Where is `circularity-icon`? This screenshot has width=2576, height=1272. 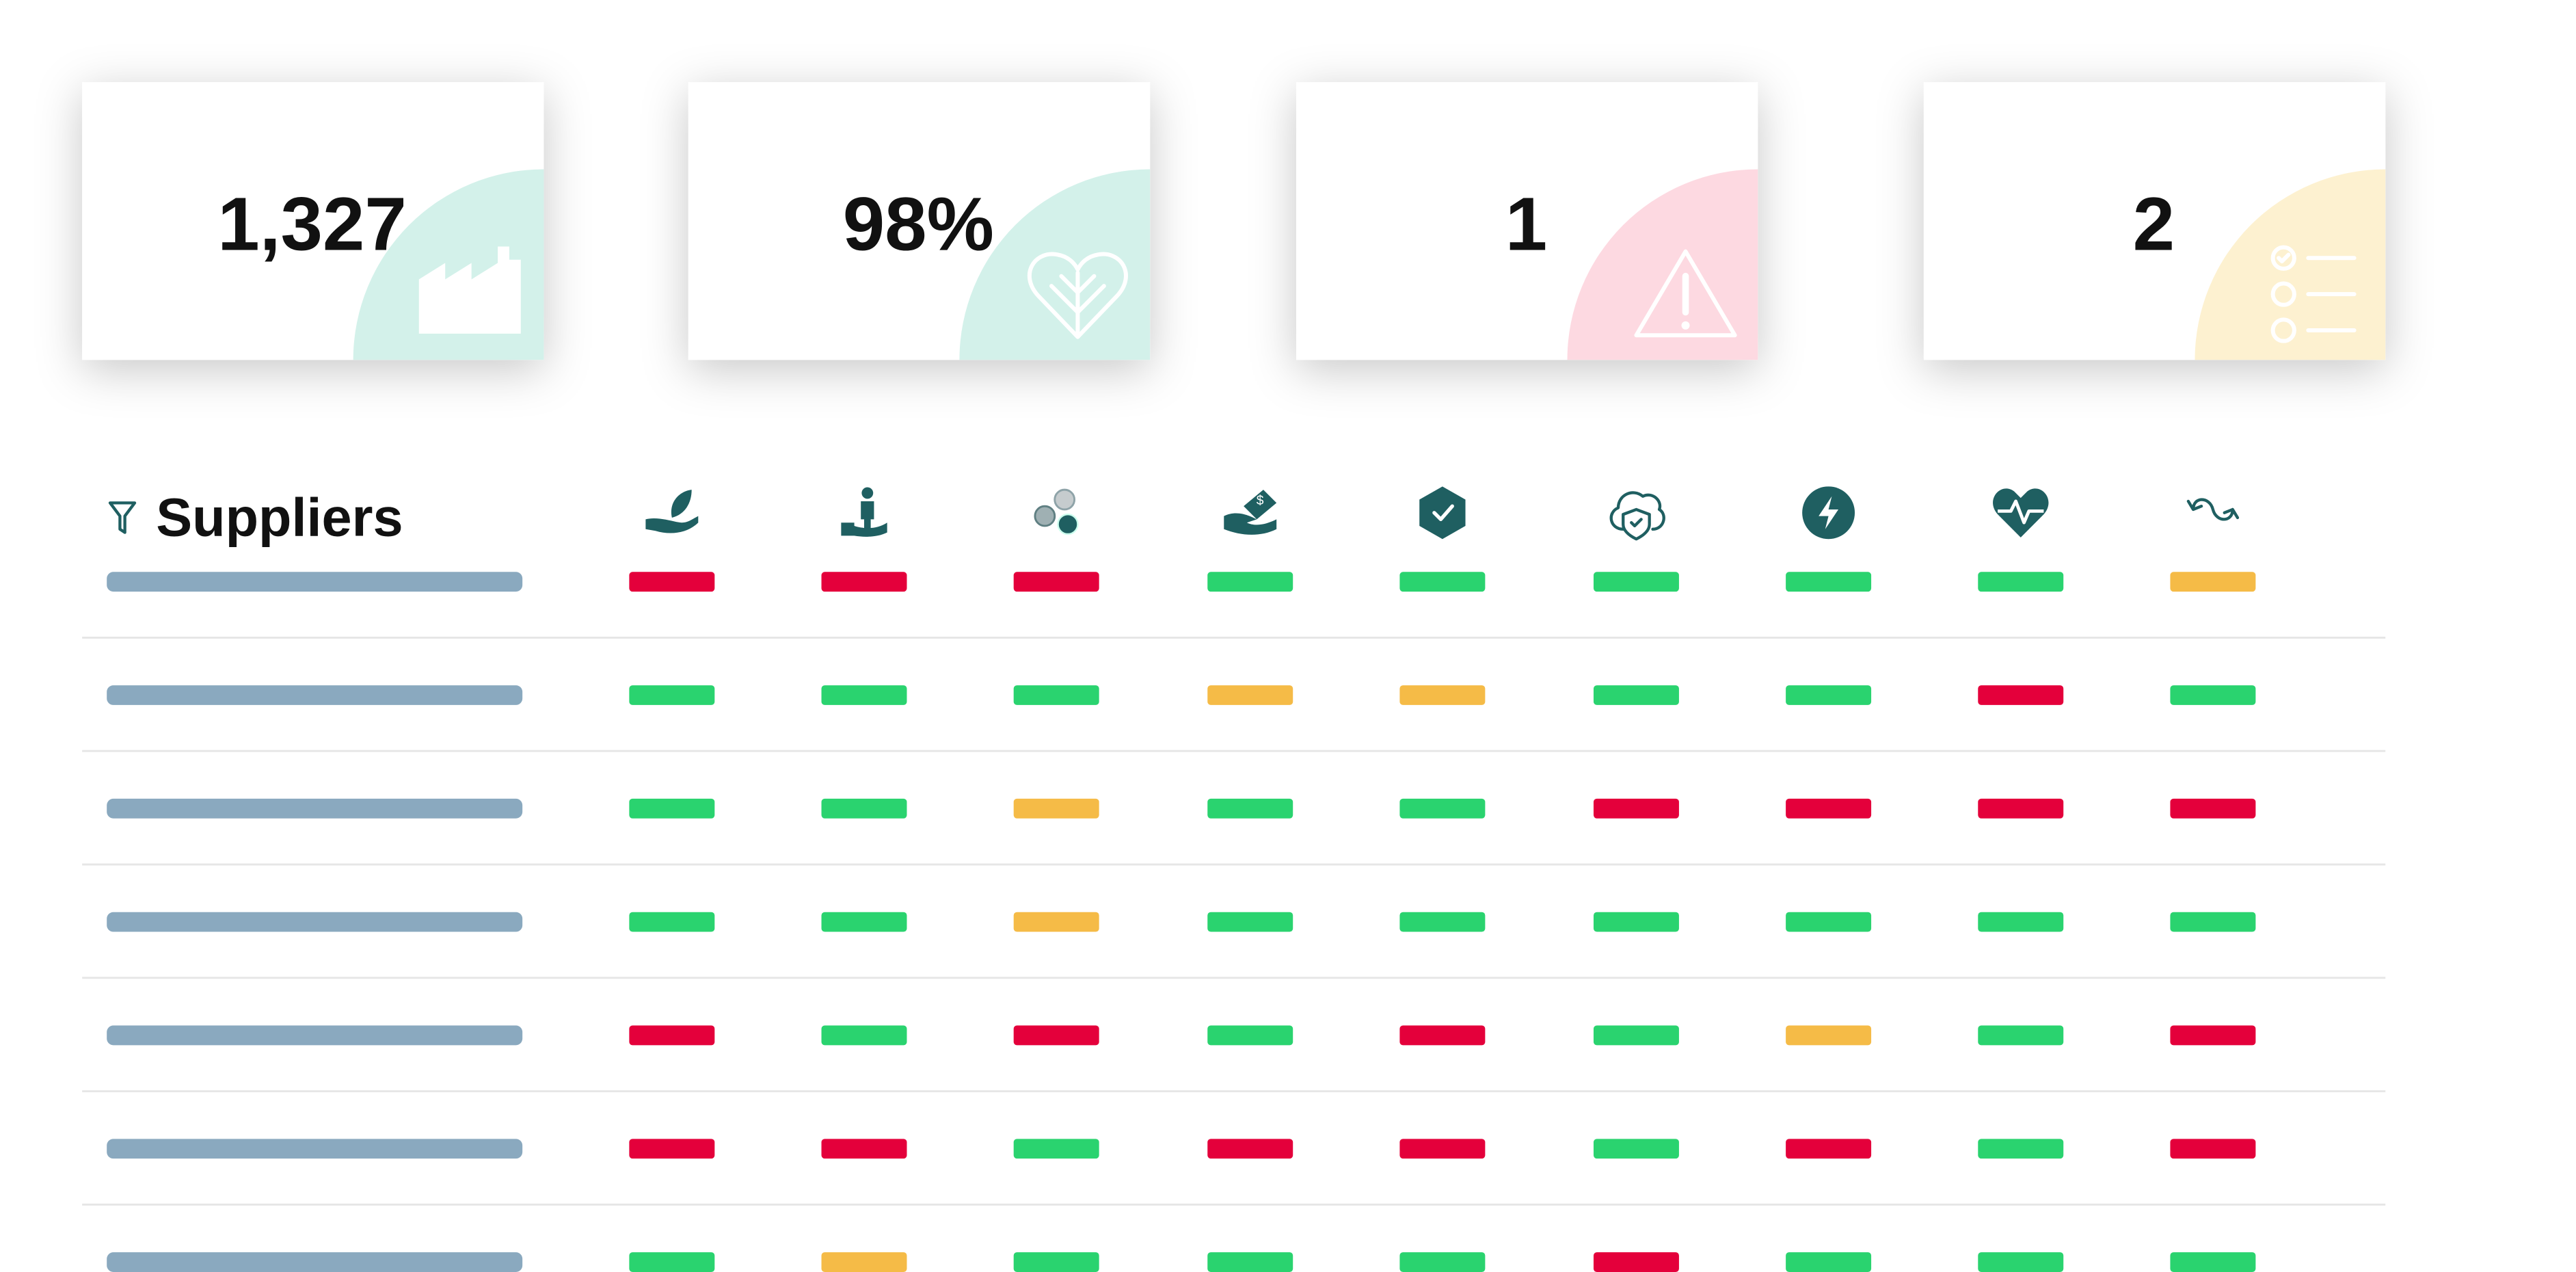
circularity-icon is located at coordinates (2213, 509).